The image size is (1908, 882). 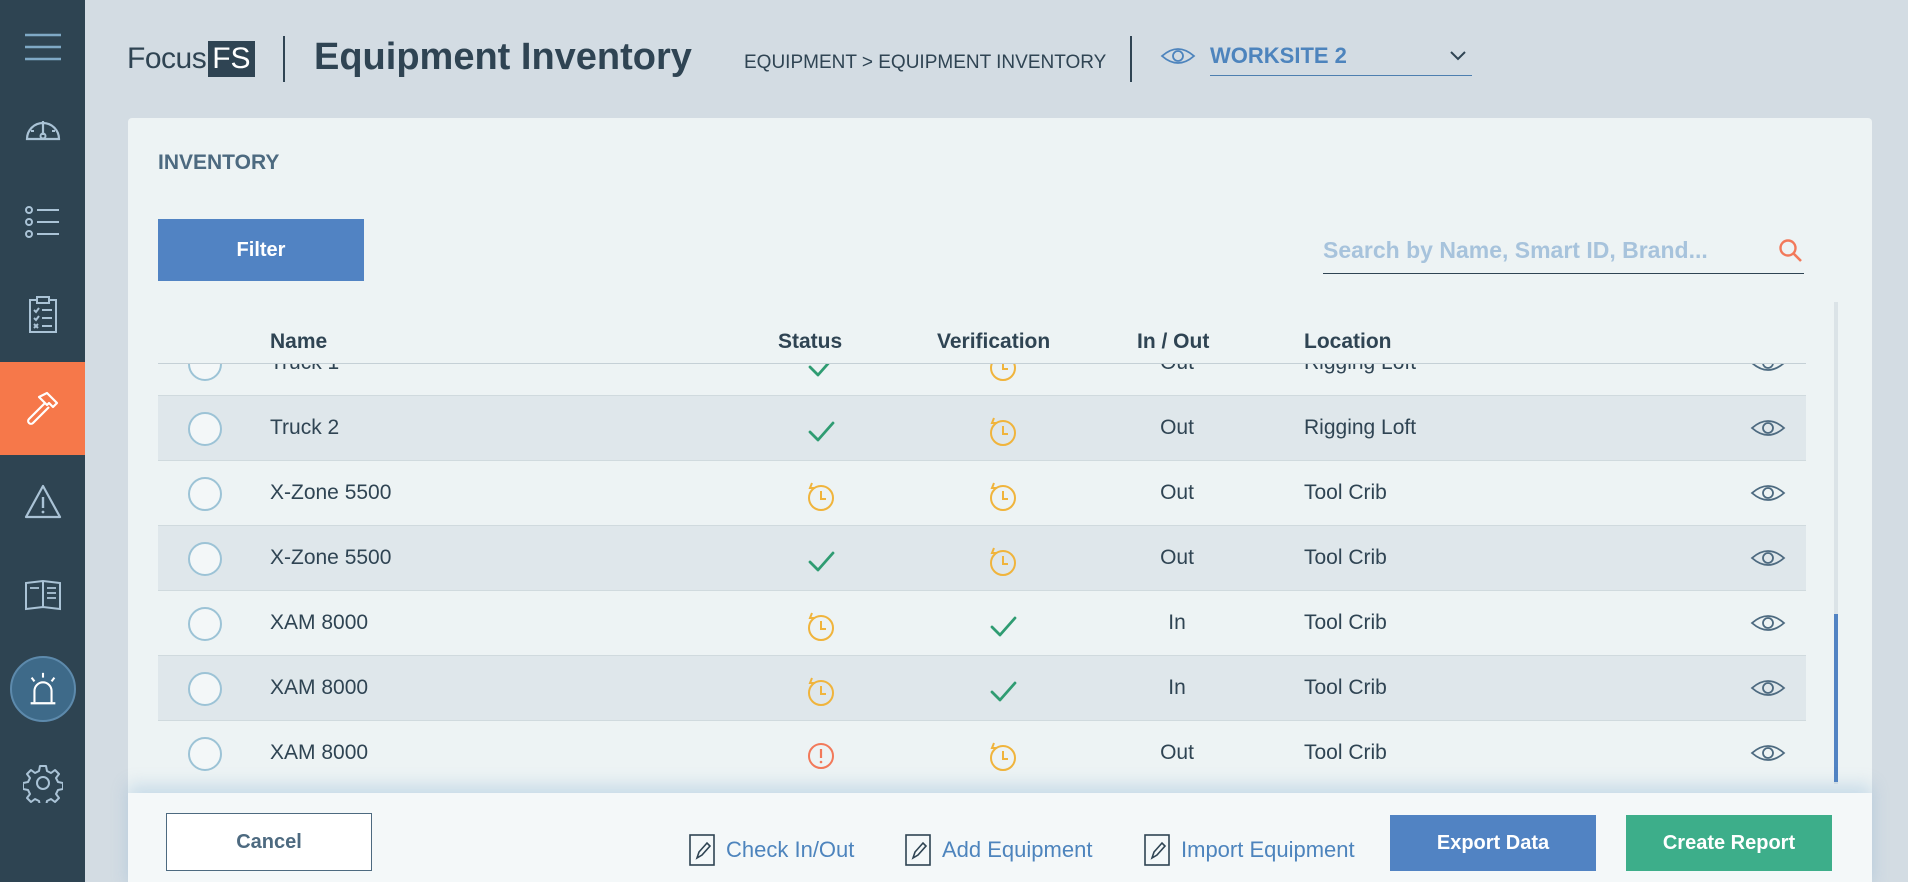 What do you see at coordinates (925, 62) in the screenshot?
I see `breadcrumb: EQUIPMENT > EQUIPMENT INVENTORY` at bounding box center [925, 62].